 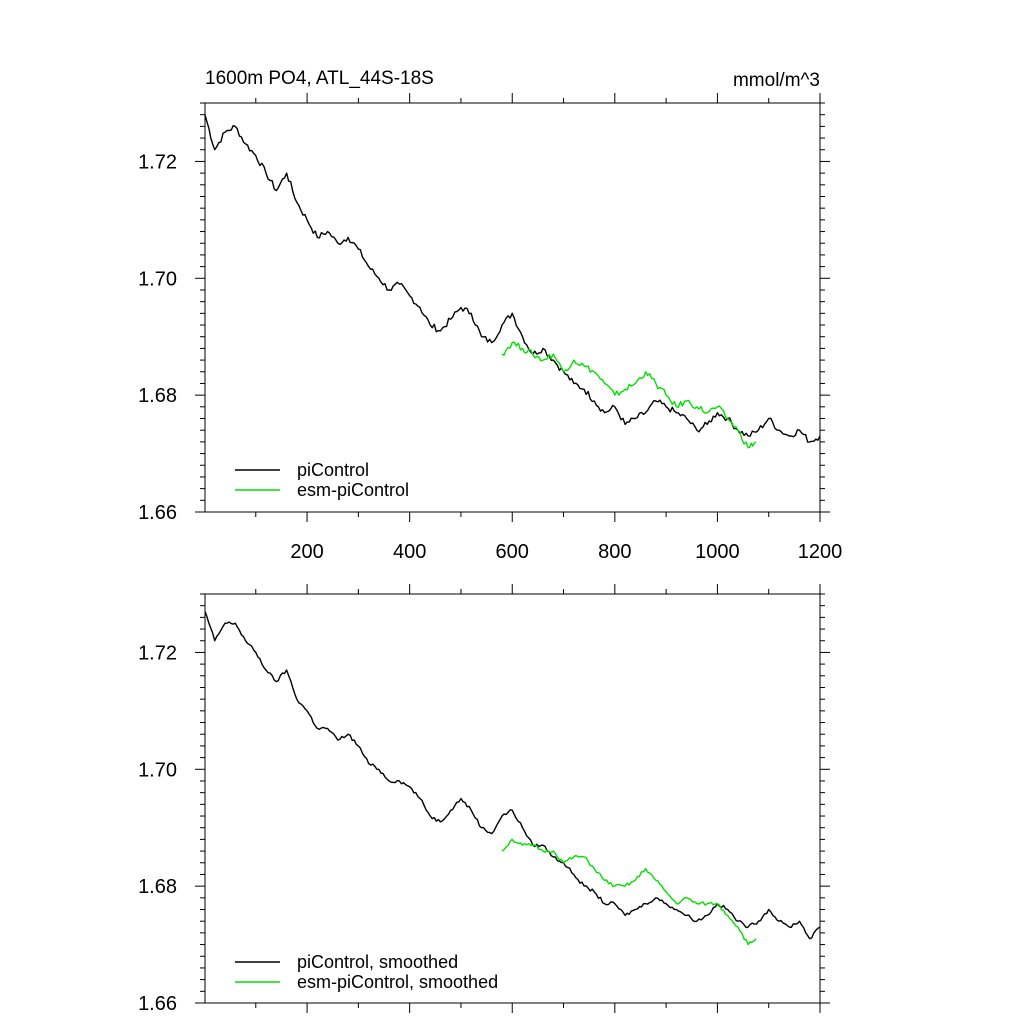 I want to click on top-x-tick-label: 600, so click(x=512, y=552).